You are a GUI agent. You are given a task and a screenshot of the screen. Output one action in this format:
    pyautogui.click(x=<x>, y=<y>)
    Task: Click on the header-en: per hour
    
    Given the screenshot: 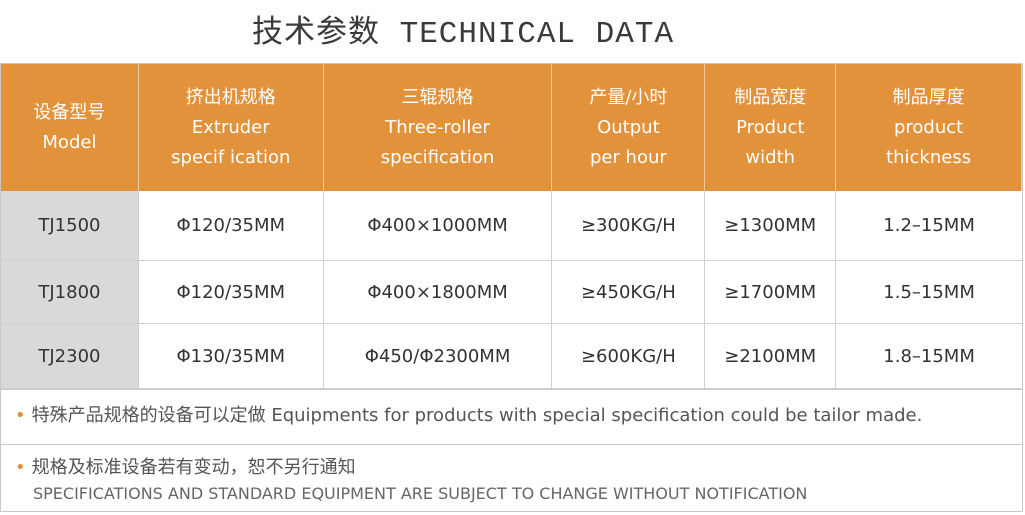 What is the action you would take?
    pyautogui.click(x=628, y=157)
    